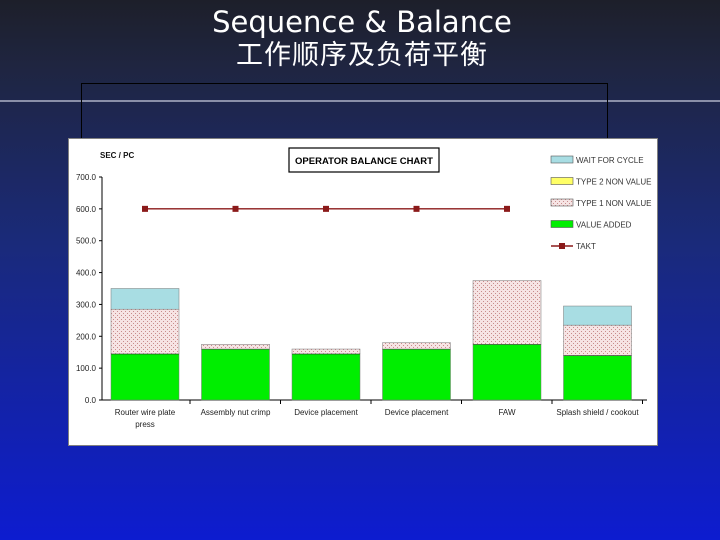 The height and width of the screenshot is (540, 720). Describe the element at coordinates (362, 55) in the screenshot. I see `slide-title-line-2: 工作顺序及负荷平衡` at that location.